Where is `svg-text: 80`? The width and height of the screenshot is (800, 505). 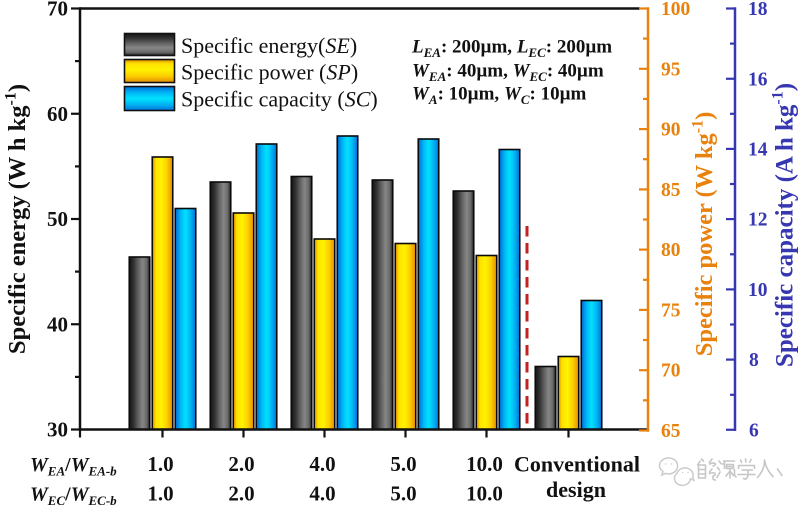 svg-text: 80 is located at coordinates (671, 250).